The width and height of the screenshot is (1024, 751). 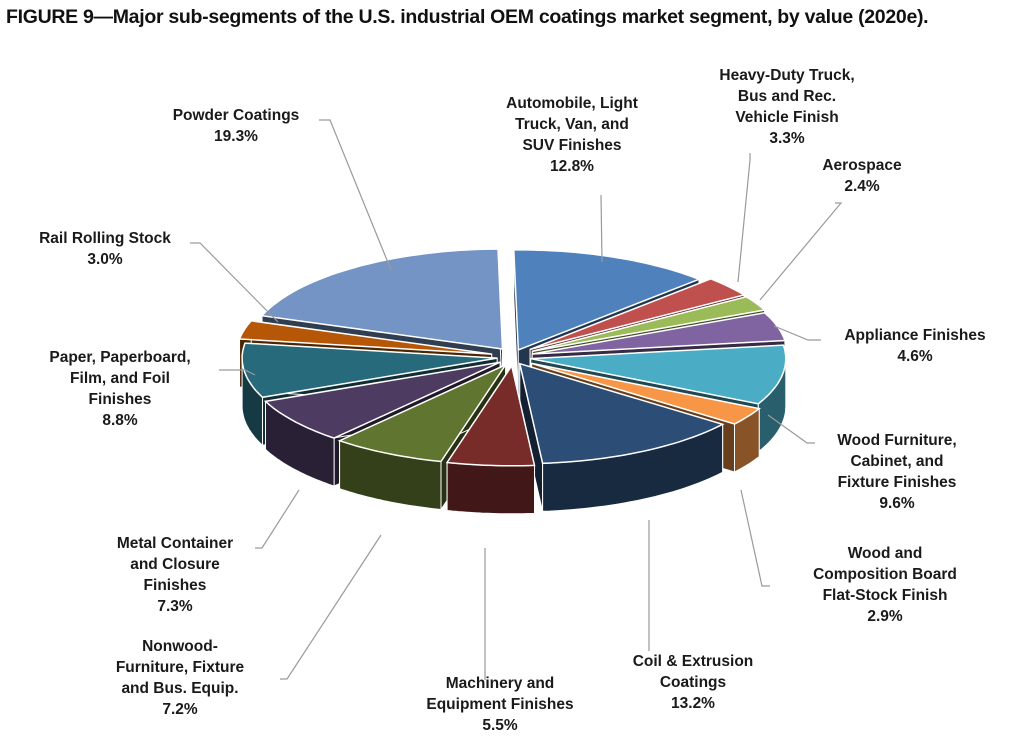 I want to click on slice-percent: 3.0%, so click(x=105, y=259).